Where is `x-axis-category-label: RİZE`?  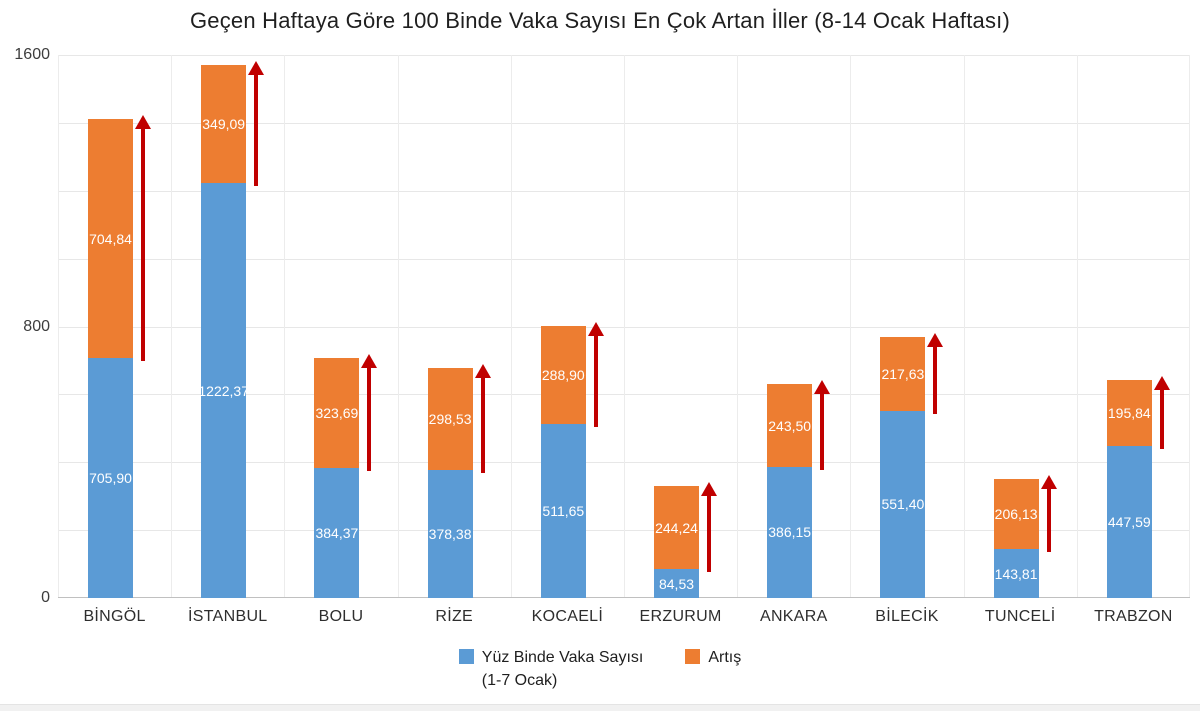 x-axis-category-label: RİZE is located at coordinates (454, 616).